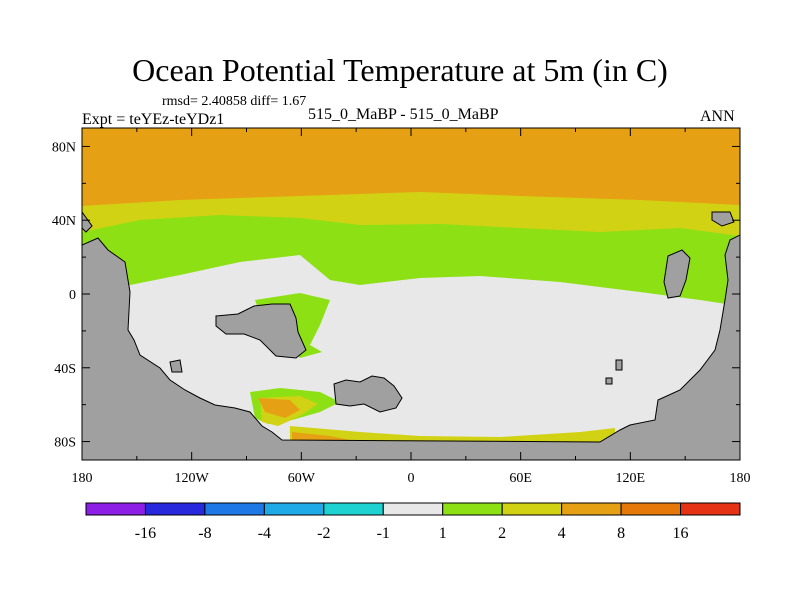 The image size is (800, 600). I want to click on band-4-8-south-strip, so click(452, 434).